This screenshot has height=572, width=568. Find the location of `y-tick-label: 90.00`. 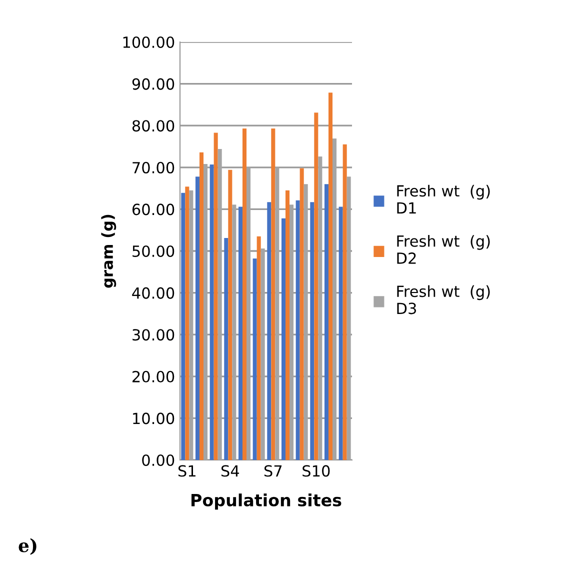

y-tick-label: 90.00 is located at coordinates (153, 84).